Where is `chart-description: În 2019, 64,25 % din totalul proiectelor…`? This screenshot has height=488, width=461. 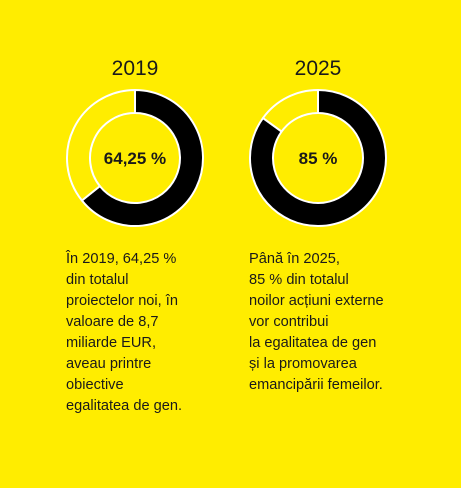
chart-description: În 2019, 64,25 % din totalul proiectelor… is located at coordinates (124, 332).